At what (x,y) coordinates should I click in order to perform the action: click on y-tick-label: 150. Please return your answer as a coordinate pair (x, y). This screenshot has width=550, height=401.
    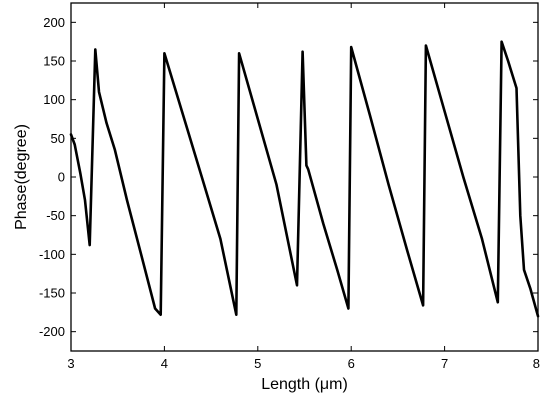
    Looking at the image, I should click on (54, 61).